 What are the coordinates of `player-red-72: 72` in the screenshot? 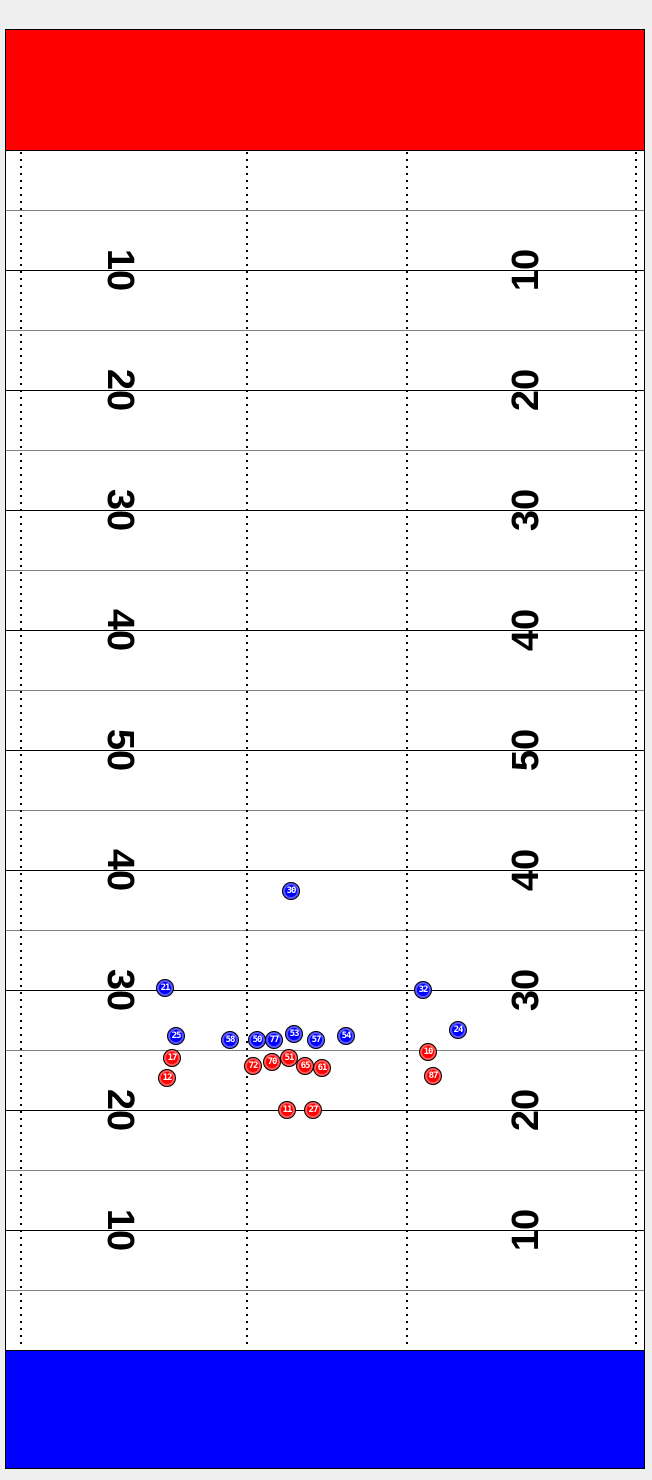 It's located at (253, 1066).